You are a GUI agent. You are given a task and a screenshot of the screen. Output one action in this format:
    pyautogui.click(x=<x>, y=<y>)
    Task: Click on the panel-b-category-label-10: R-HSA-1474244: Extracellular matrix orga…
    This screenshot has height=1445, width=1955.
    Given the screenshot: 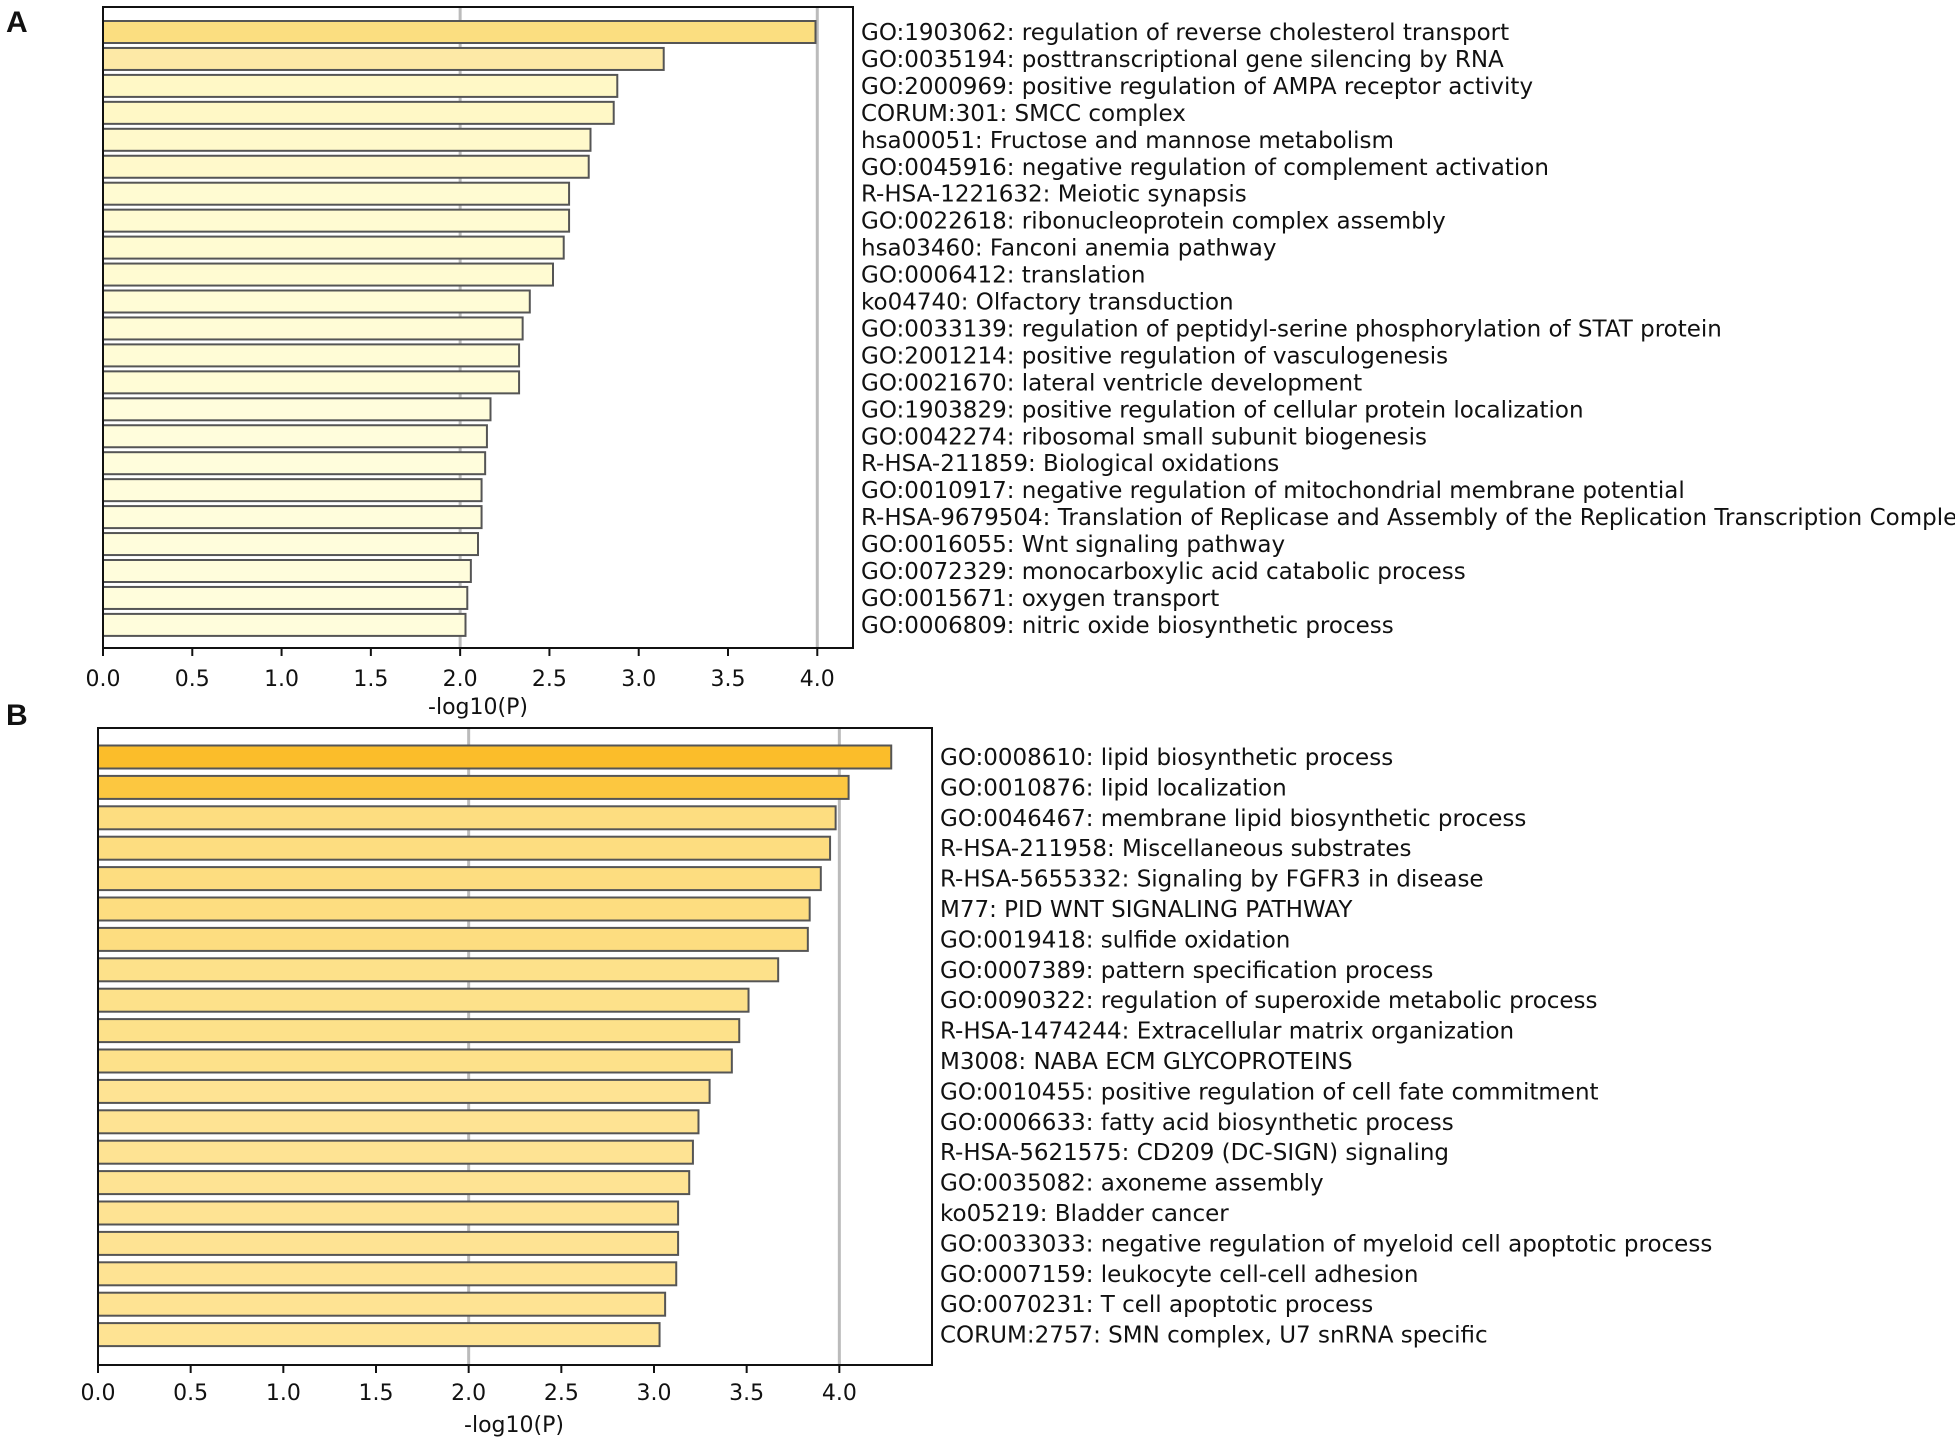 What is the action you would take?
    pyautogui.click(x=1227, y=1032)
    